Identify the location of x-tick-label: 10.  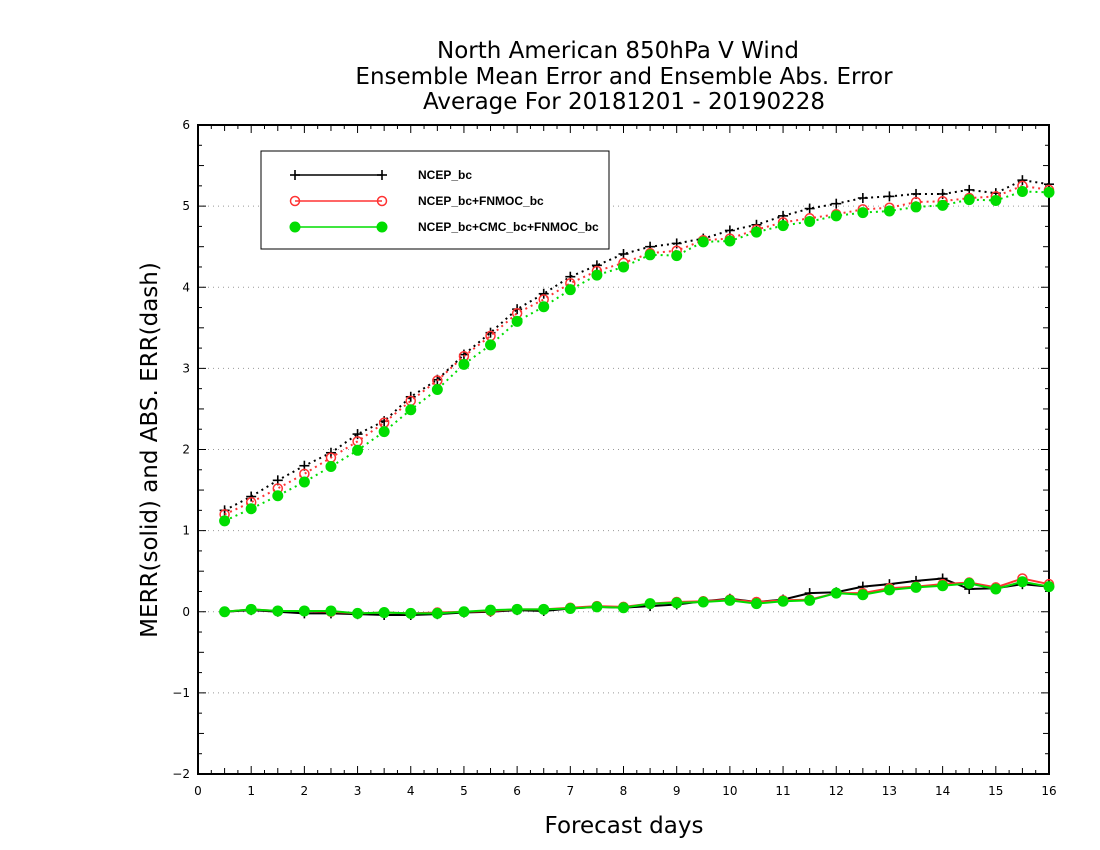
(729, 791).